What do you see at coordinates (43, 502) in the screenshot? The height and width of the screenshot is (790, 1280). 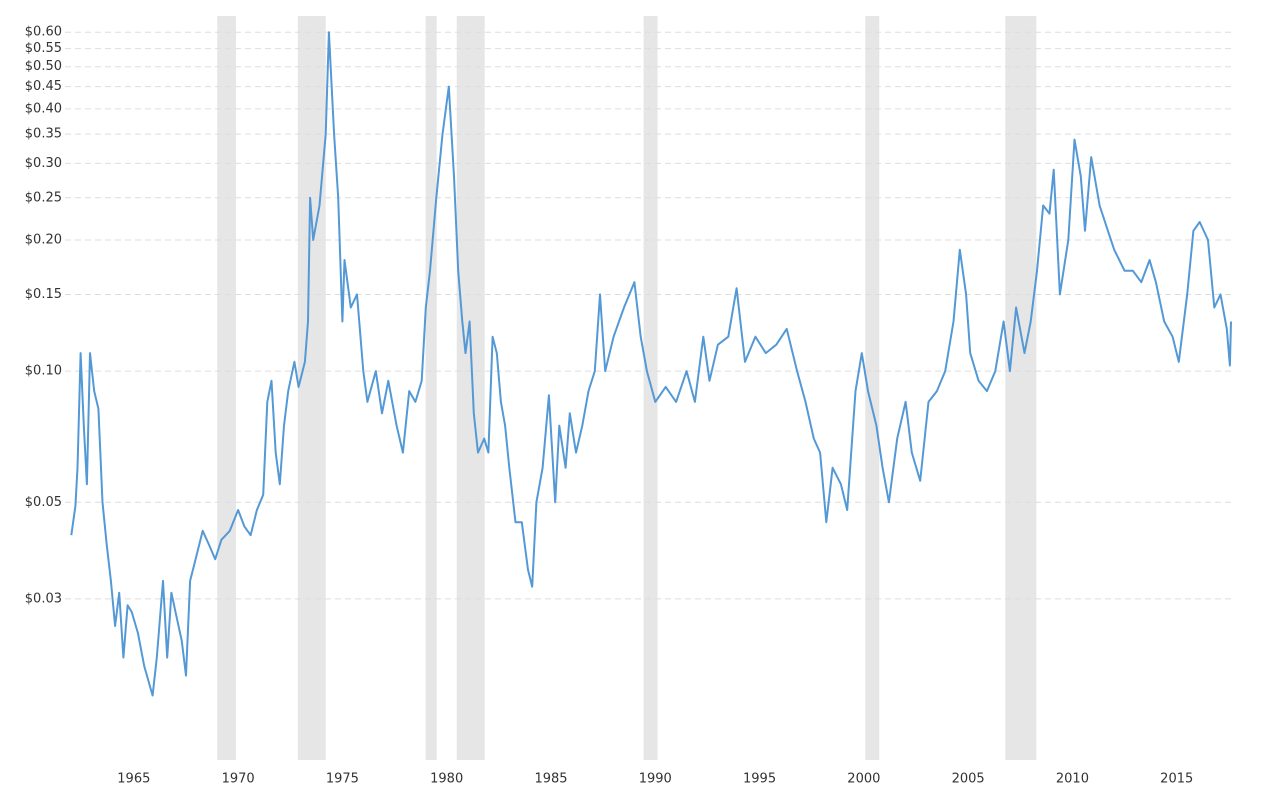 I see `y-tick-label: $0.05` at bounding box center [43, 502].